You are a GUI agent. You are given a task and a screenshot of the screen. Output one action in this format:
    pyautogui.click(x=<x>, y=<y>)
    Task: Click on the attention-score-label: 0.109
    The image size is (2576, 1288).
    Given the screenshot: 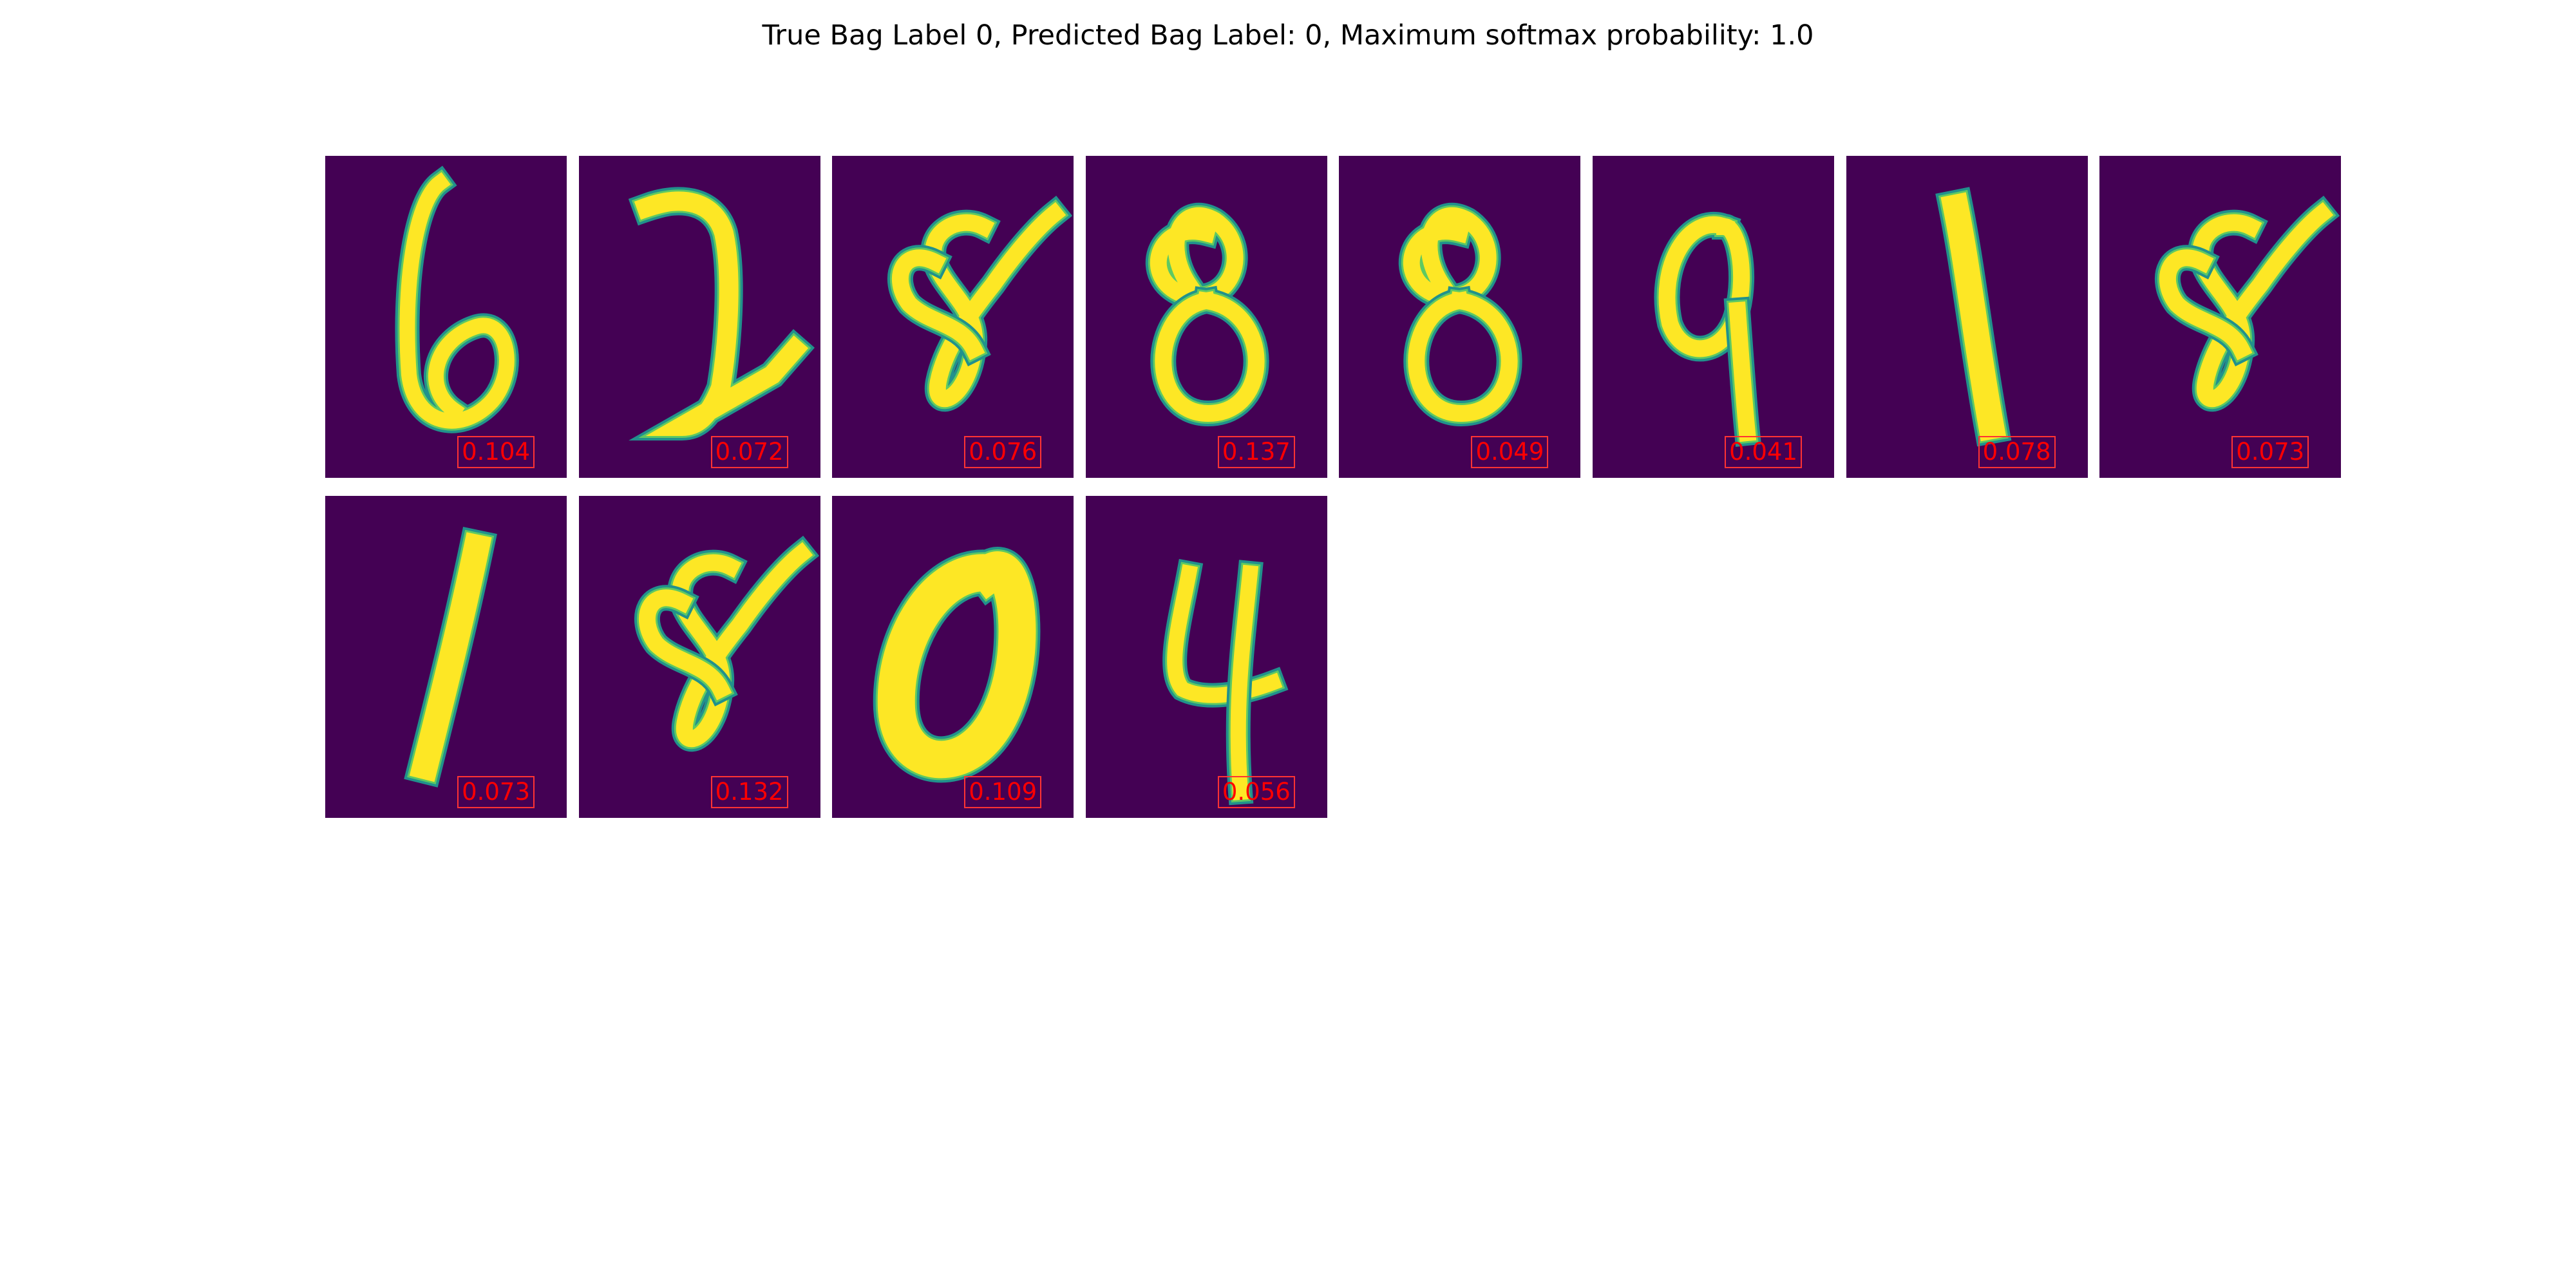 What is the action you would take?
    pyautogui.click(x=1003, y=792)
    